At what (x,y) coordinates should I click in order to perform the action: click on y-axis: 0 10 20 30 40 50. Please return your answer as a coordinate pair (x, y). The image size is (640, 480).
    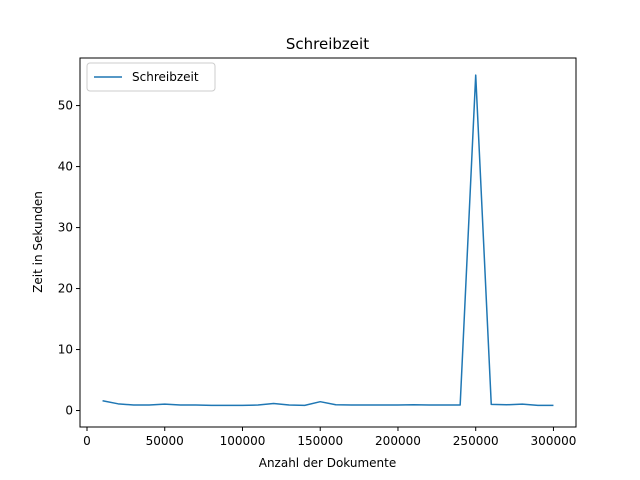
    Looking at the image, I should click on (69, 258).